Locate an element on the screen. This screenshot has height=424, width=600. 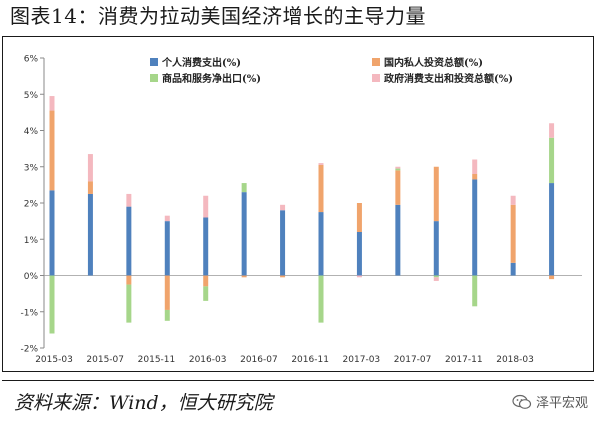
x-tick-label: 2017-11 is located at coordinates (464, 360).